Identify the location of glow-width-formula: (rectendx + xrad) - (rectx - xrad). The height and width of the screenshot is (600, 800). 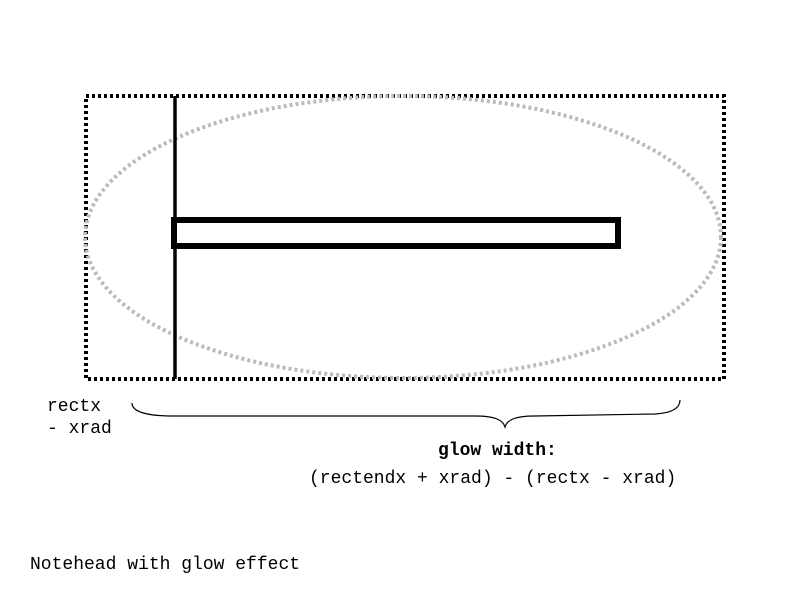
(493, 479).